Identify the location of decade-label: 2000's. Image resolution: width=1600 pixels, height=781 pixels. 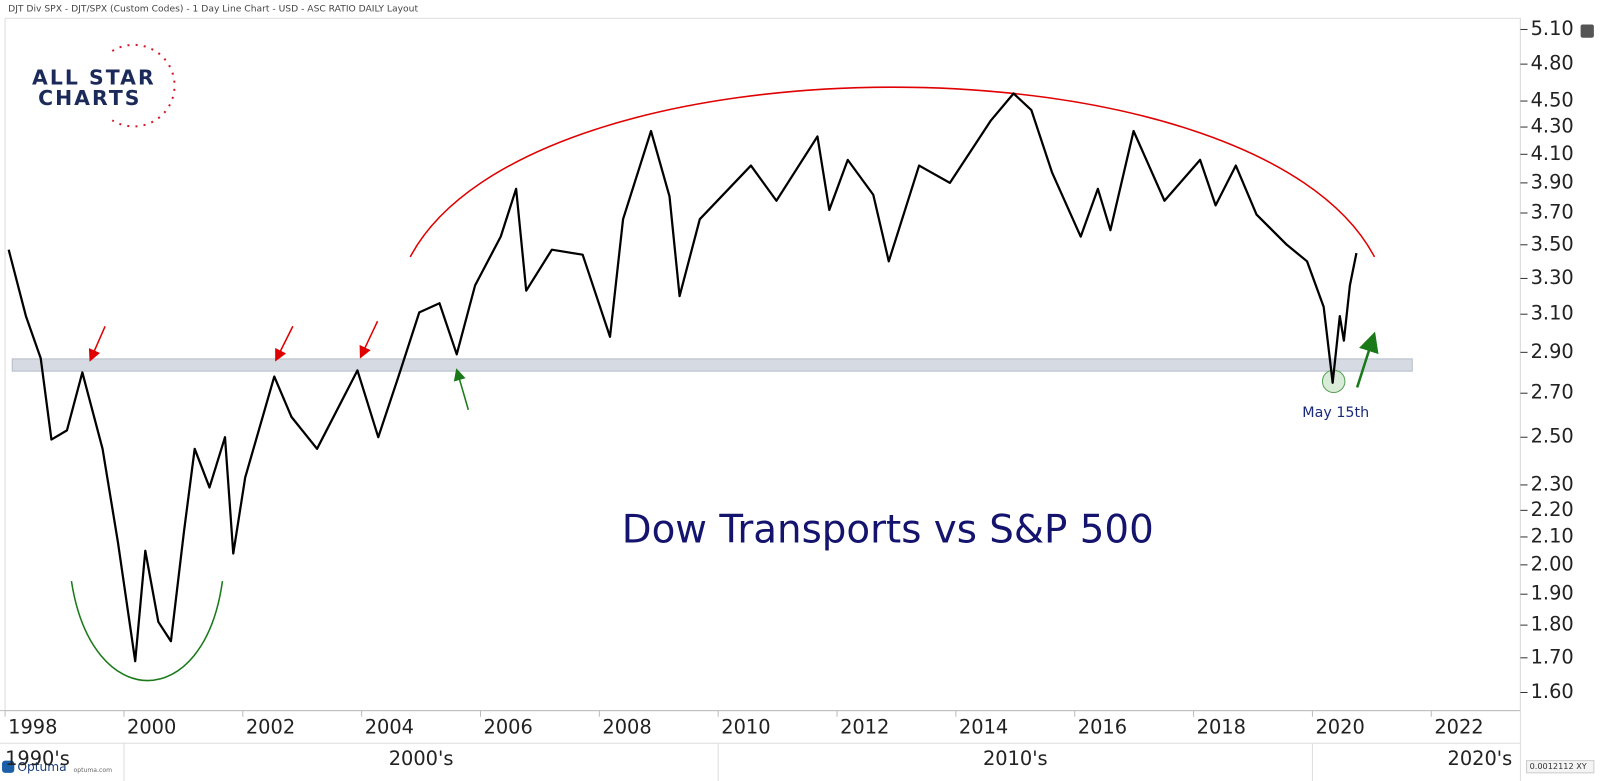
(421, 758).